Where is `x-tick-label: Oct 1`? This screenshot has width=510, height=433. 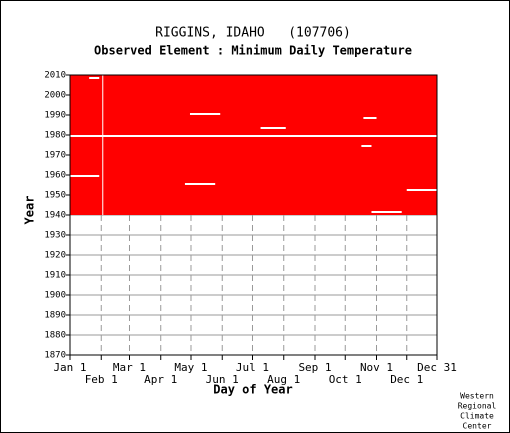 x-tick-label: Oct 1 is located at coordinates (345, 379).